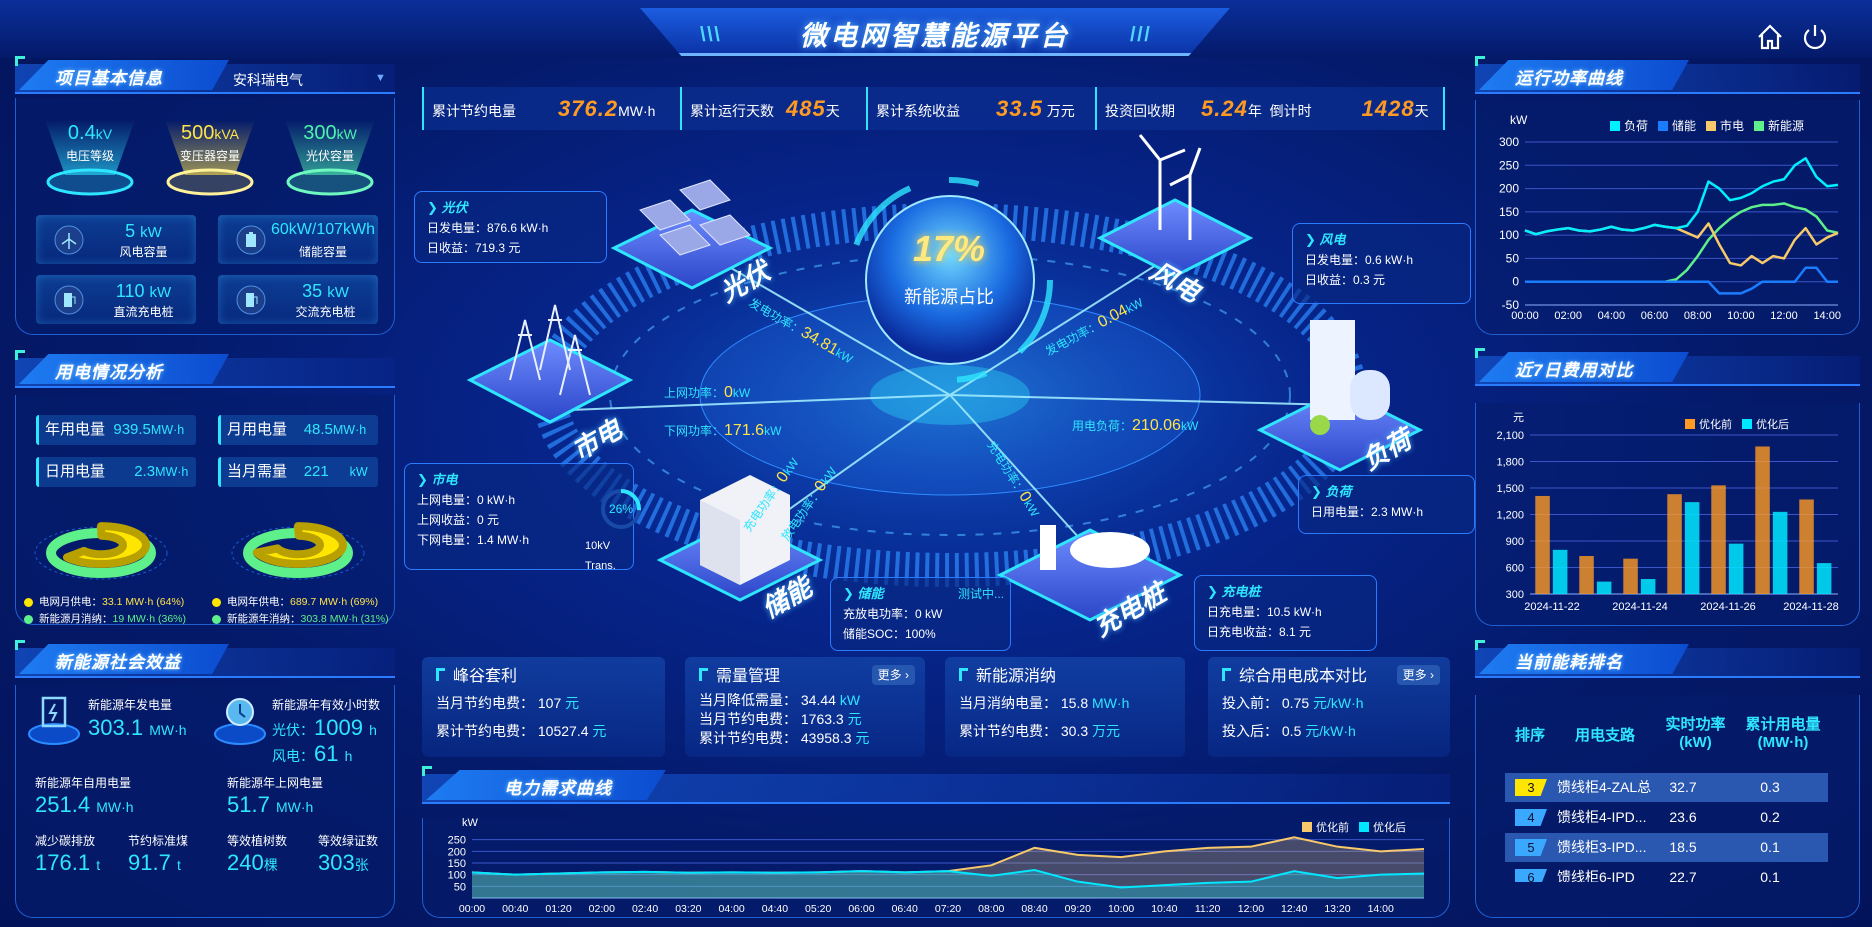 The image size is (1872, 927). What do you see at coordinates (1772, 424) in the screenshot?
I see `legend-label: 优化后` at bounding box center [1772, 424].